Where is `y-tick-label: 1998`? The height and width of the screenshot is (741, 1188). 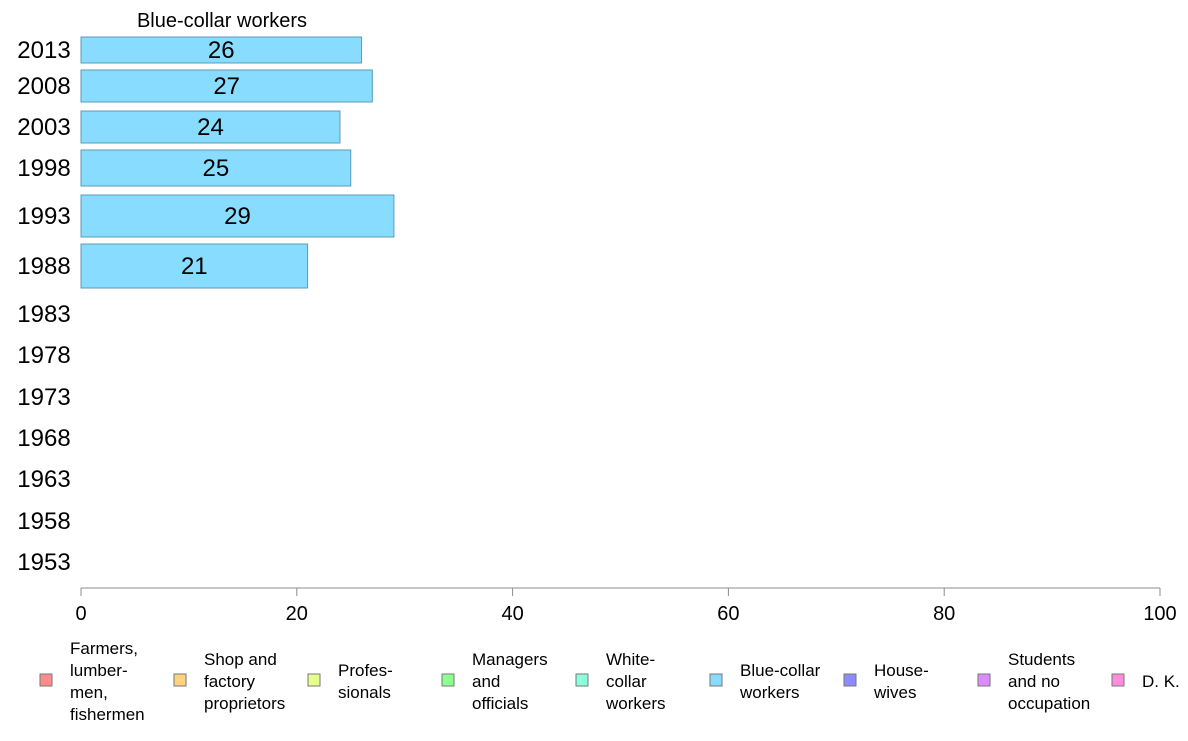
y-tick-label: 1998 is located at coordinates (43, 168).